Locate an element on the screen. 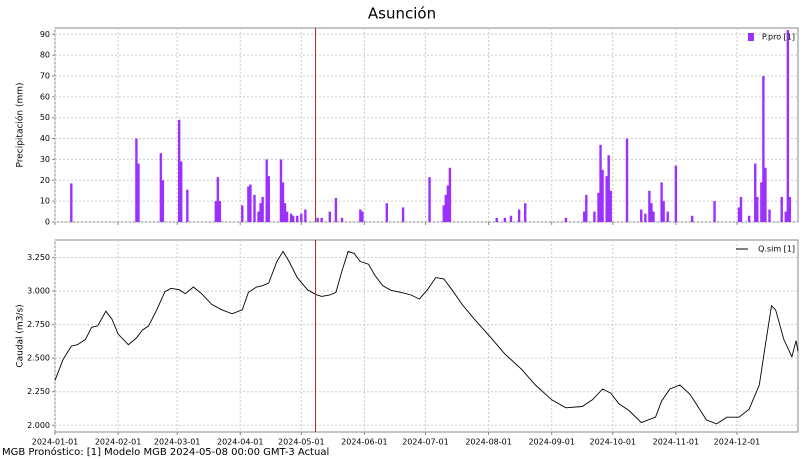  x-tick-label: 2024-11-01 is located at coordinates (676, 442).